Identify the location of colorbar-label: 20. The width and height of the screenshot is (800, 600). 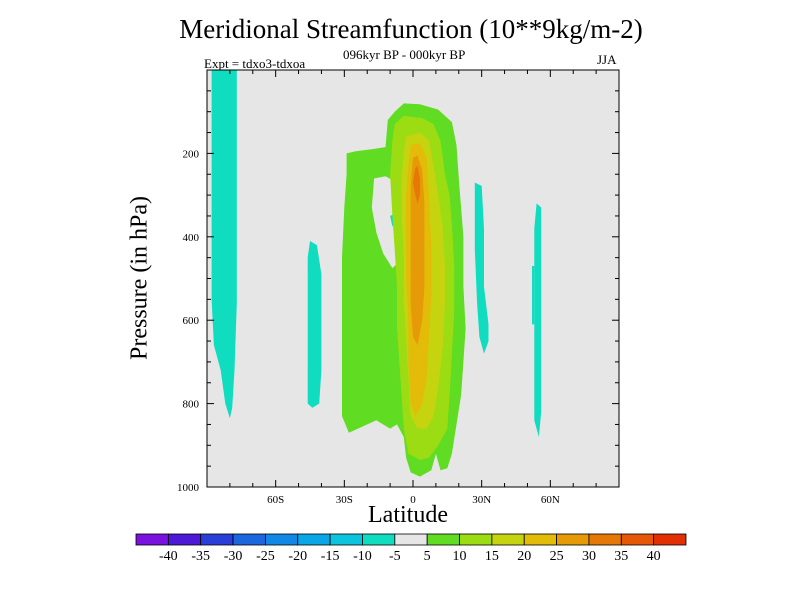
(524, 556).